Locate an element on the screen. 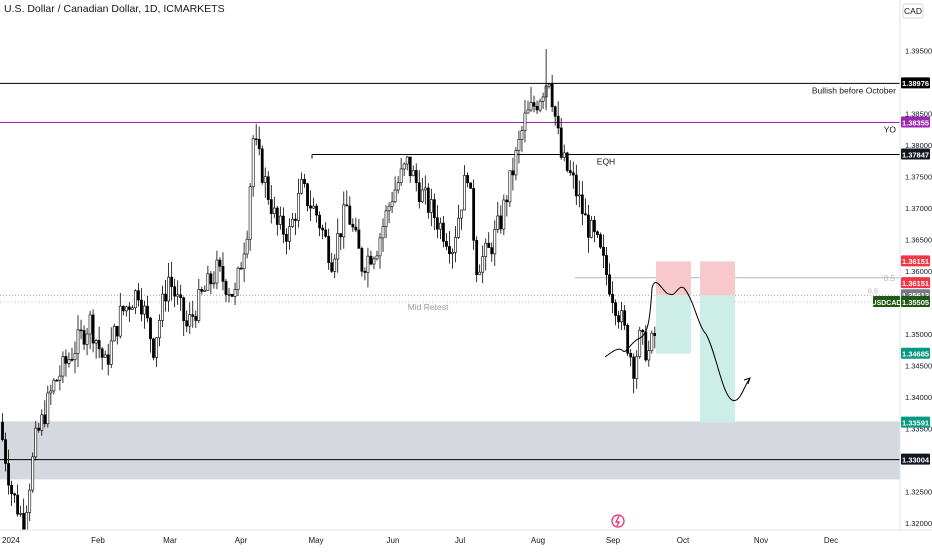 This screenshot has width=932, height=555. y-tick-label: 1.37500 is located at coordinates (918, 176).